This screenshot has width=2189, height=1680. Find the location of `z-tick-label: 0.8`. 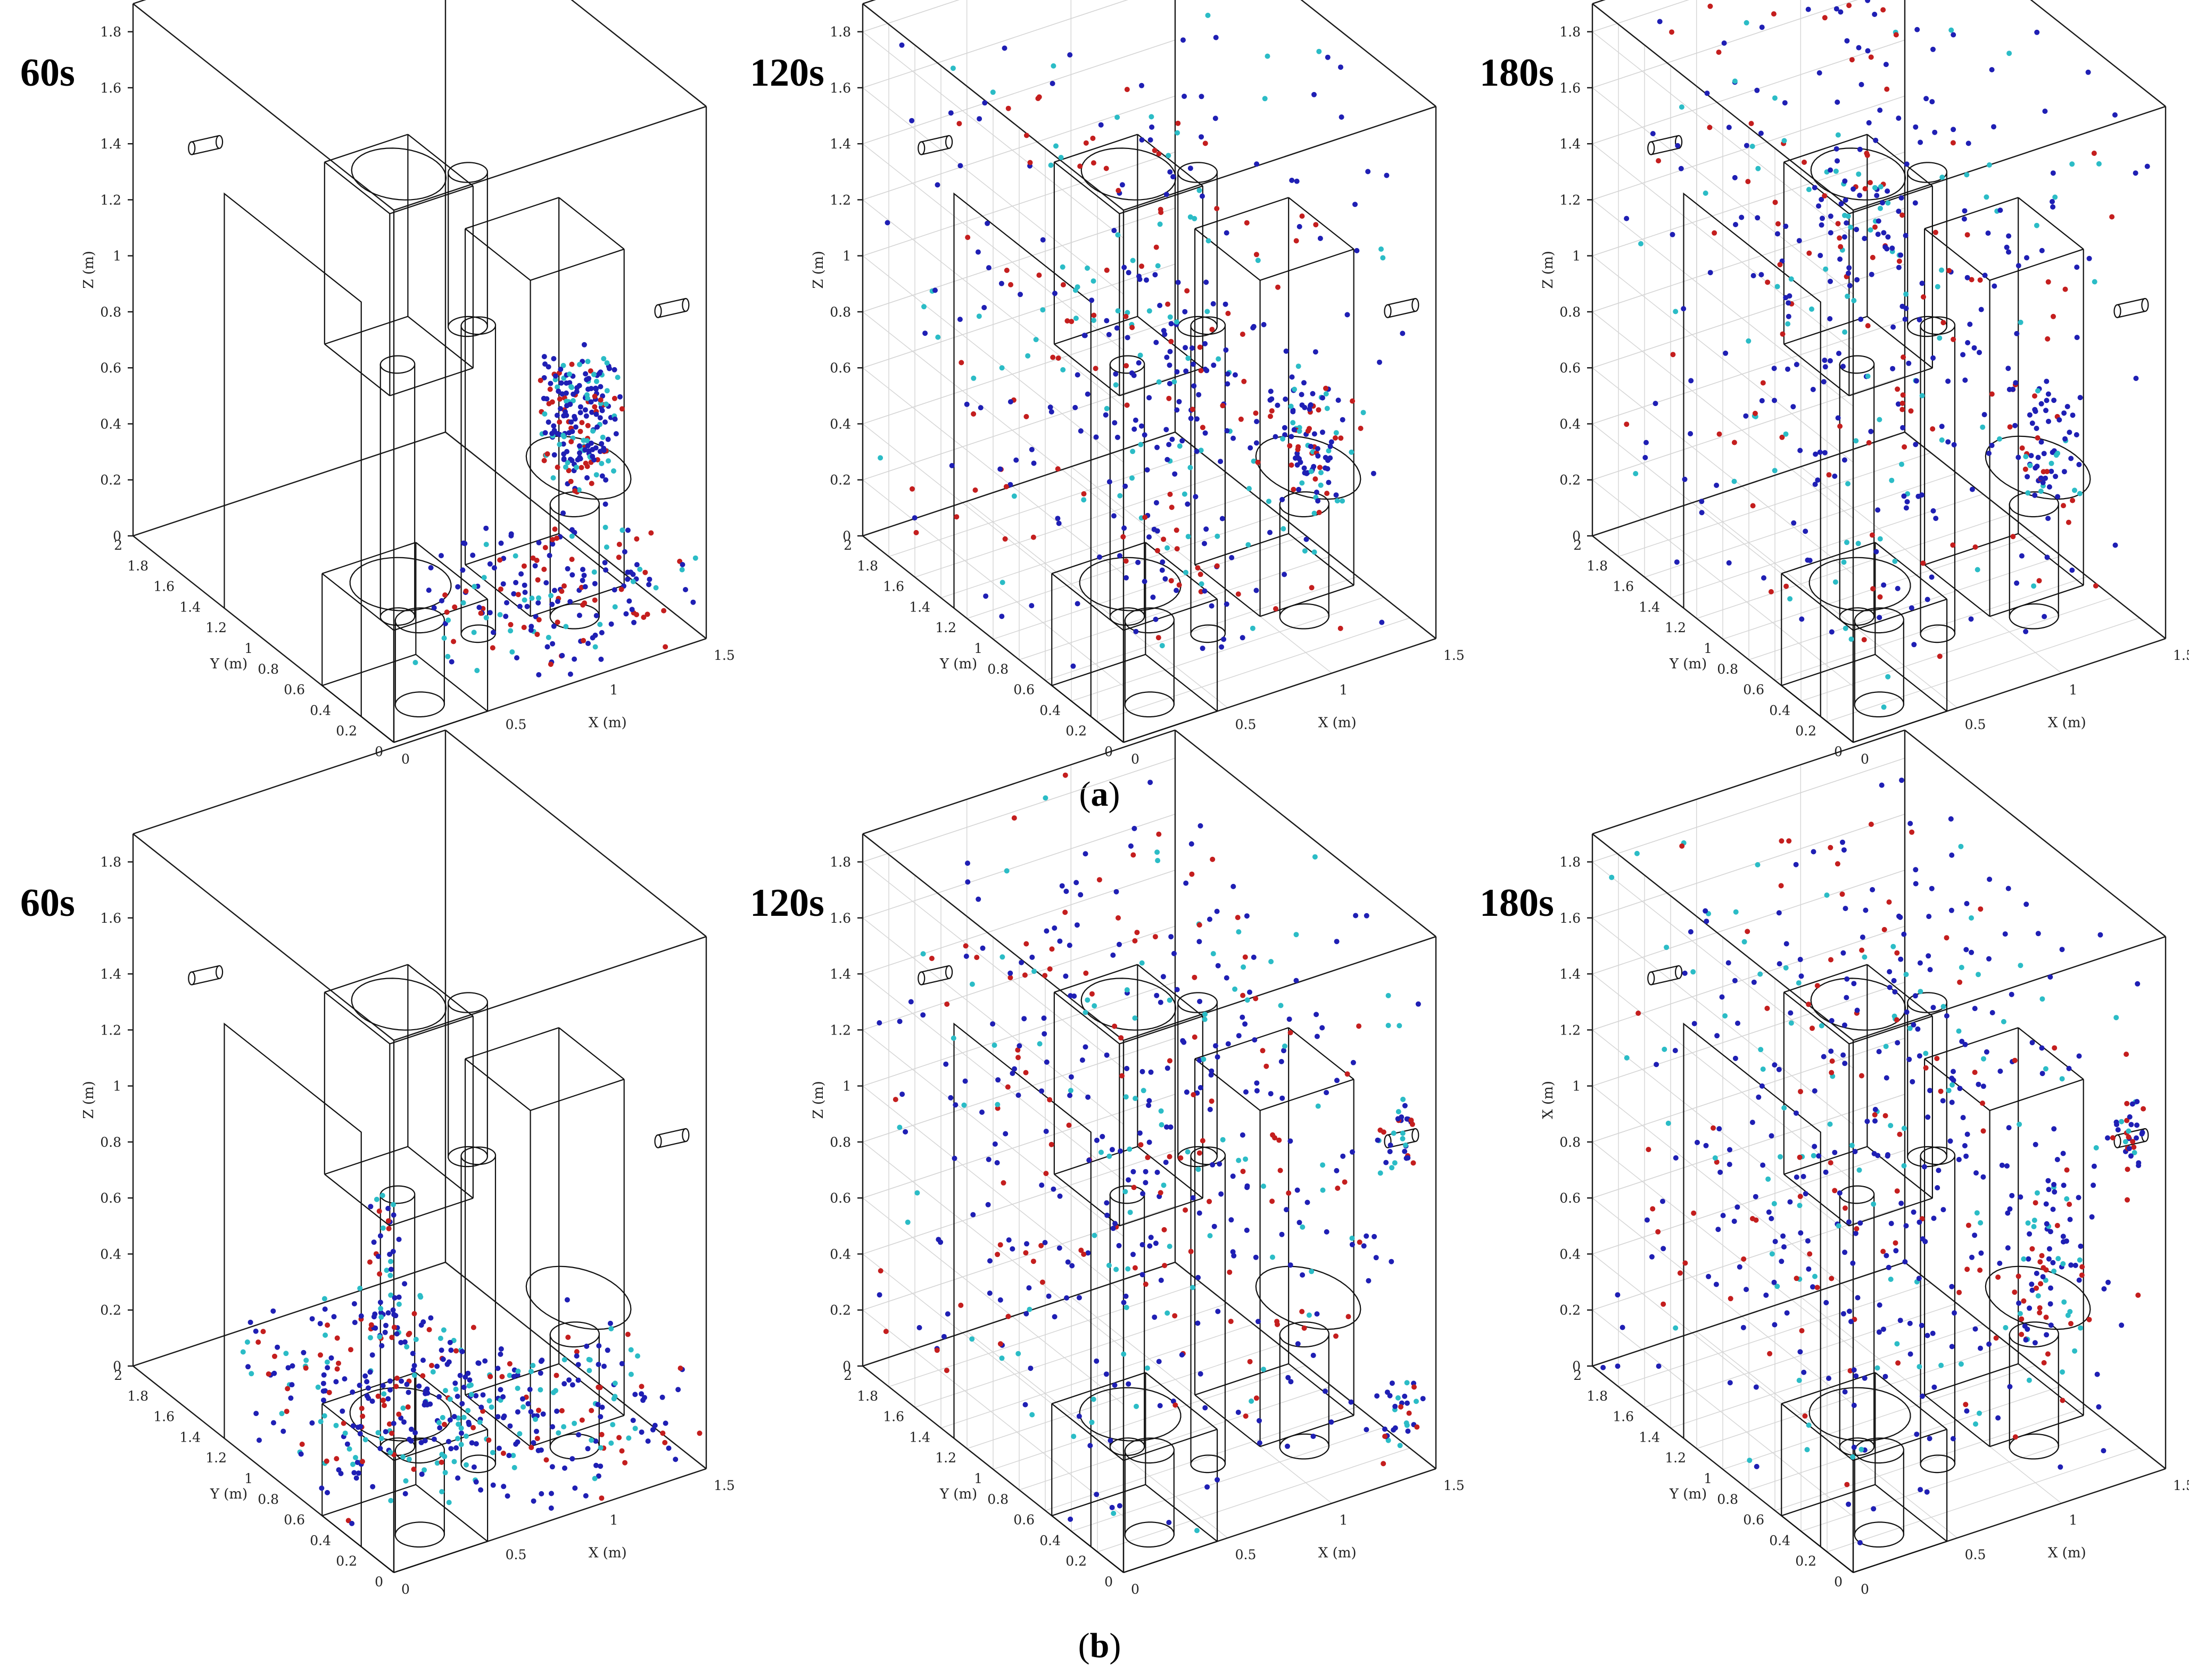

z-tick-label: 0.8 is located at coordinates (110, 1142).